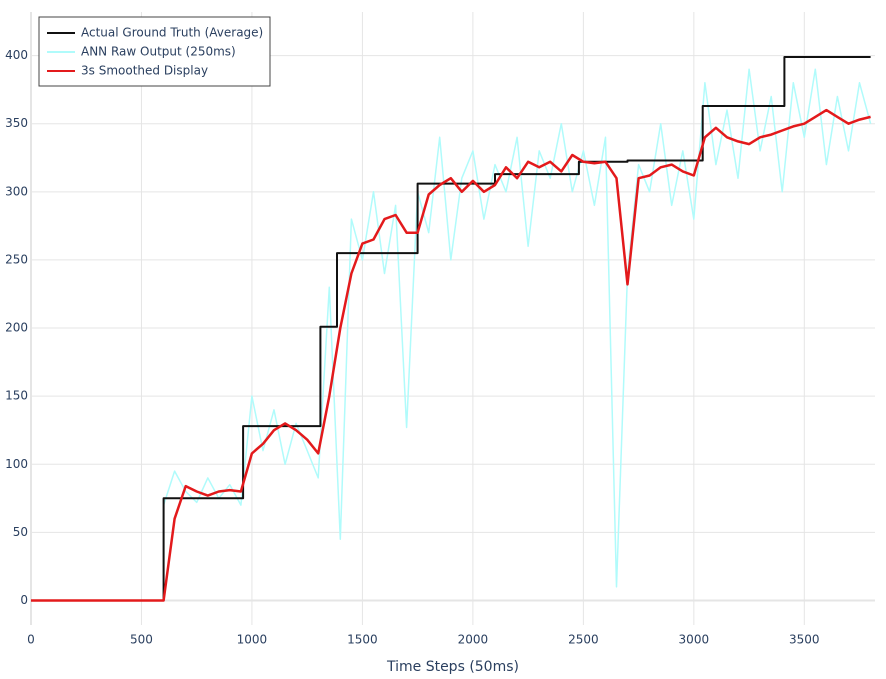  I want to click on x-tick-label: 0, so click(31, 640).